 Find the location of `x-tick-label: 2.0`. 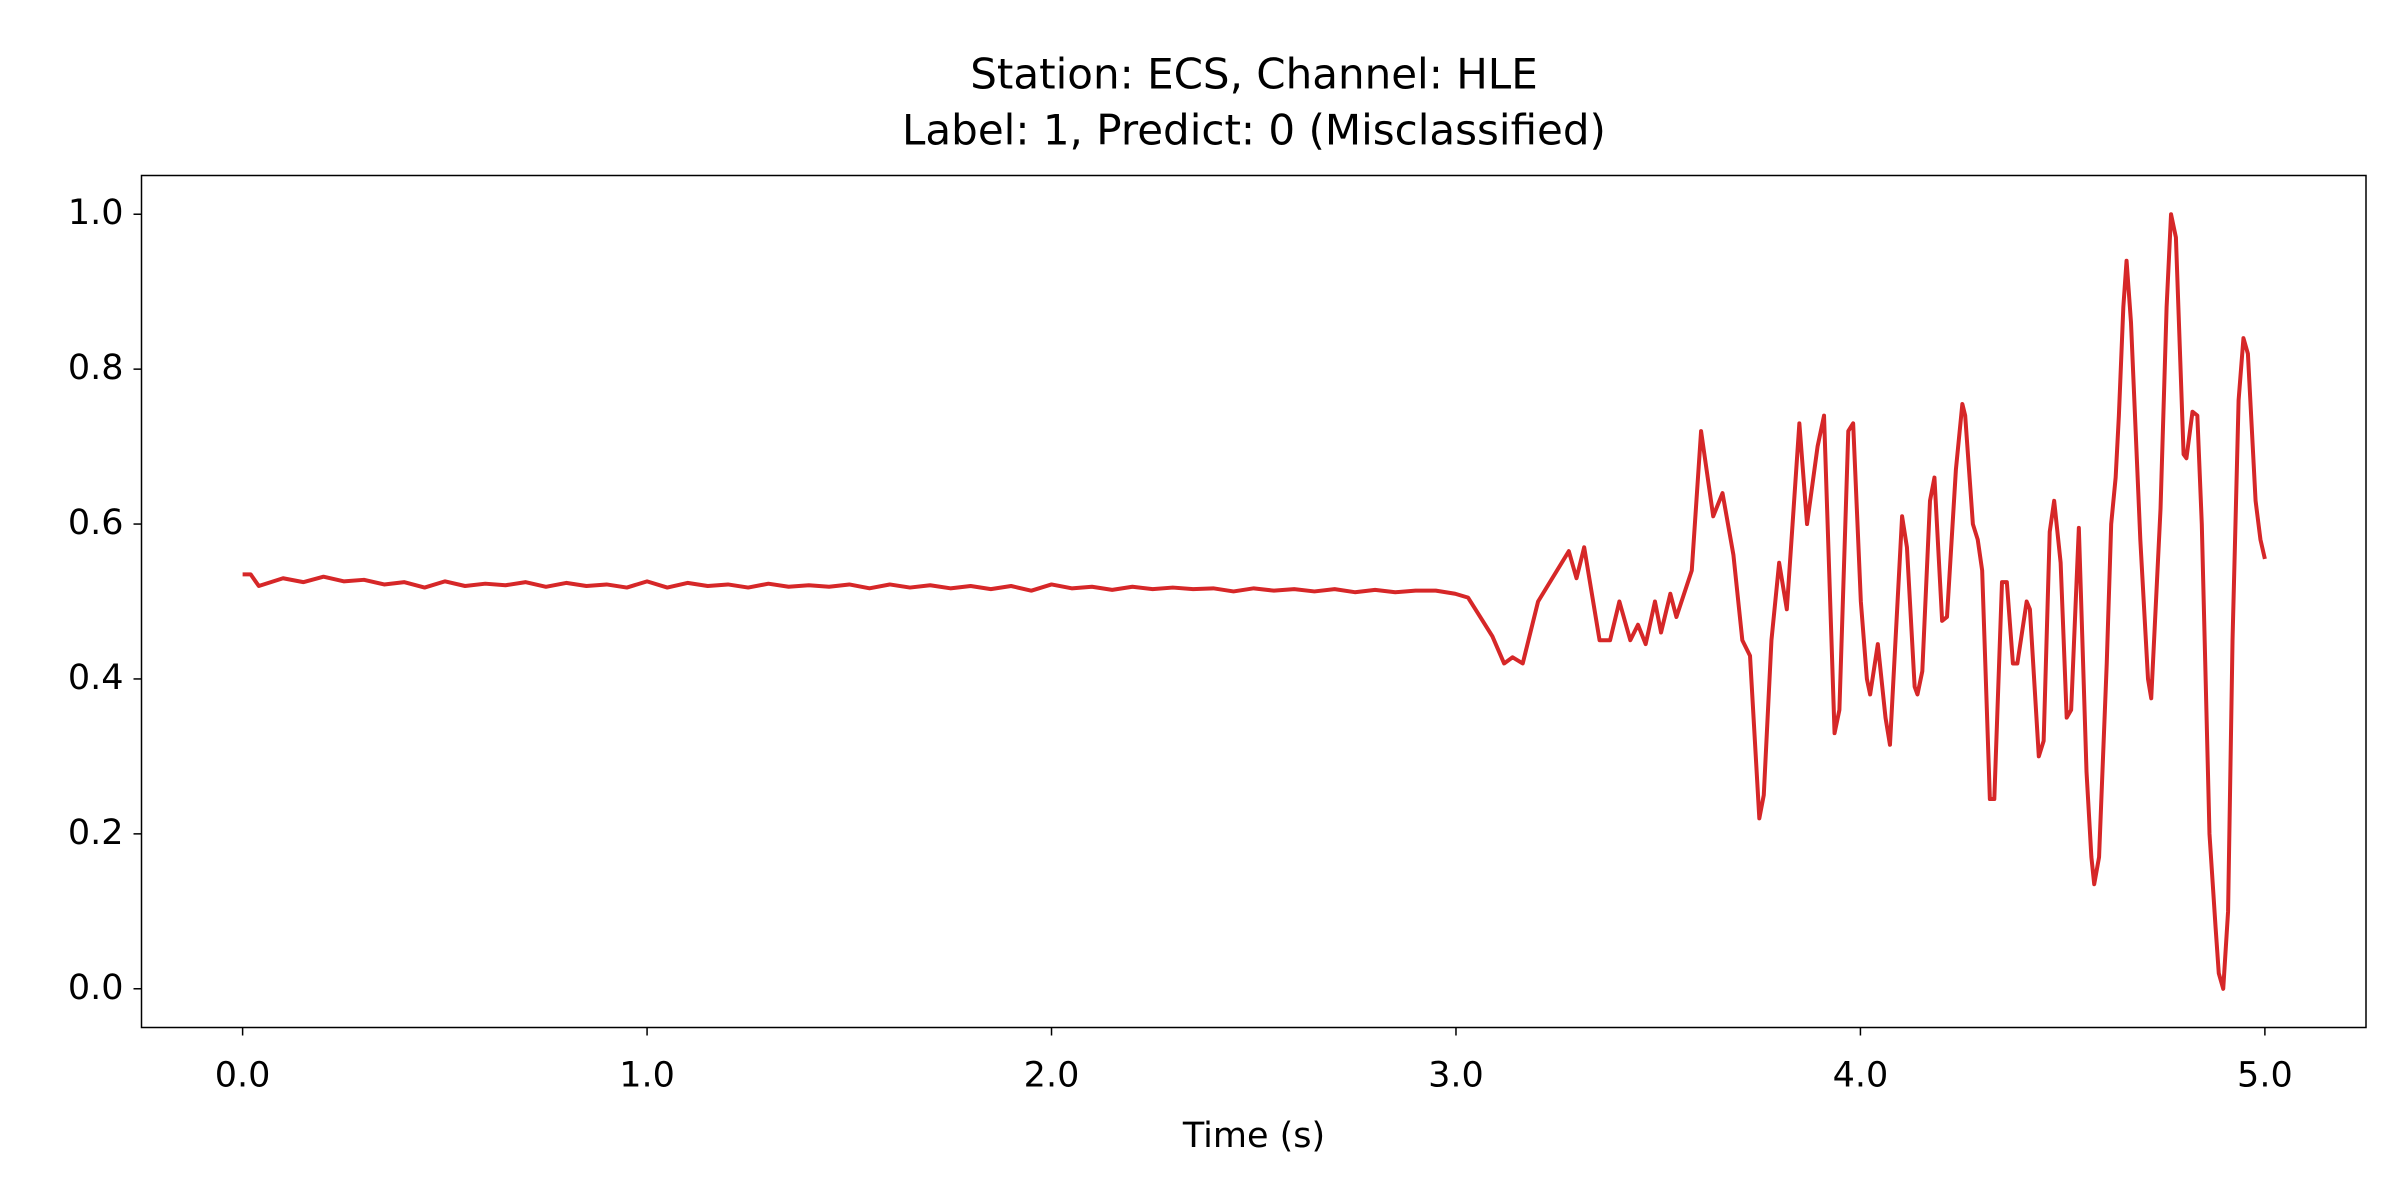

x-tick-label: 2.0 is located at coordinates (1052, 1076).